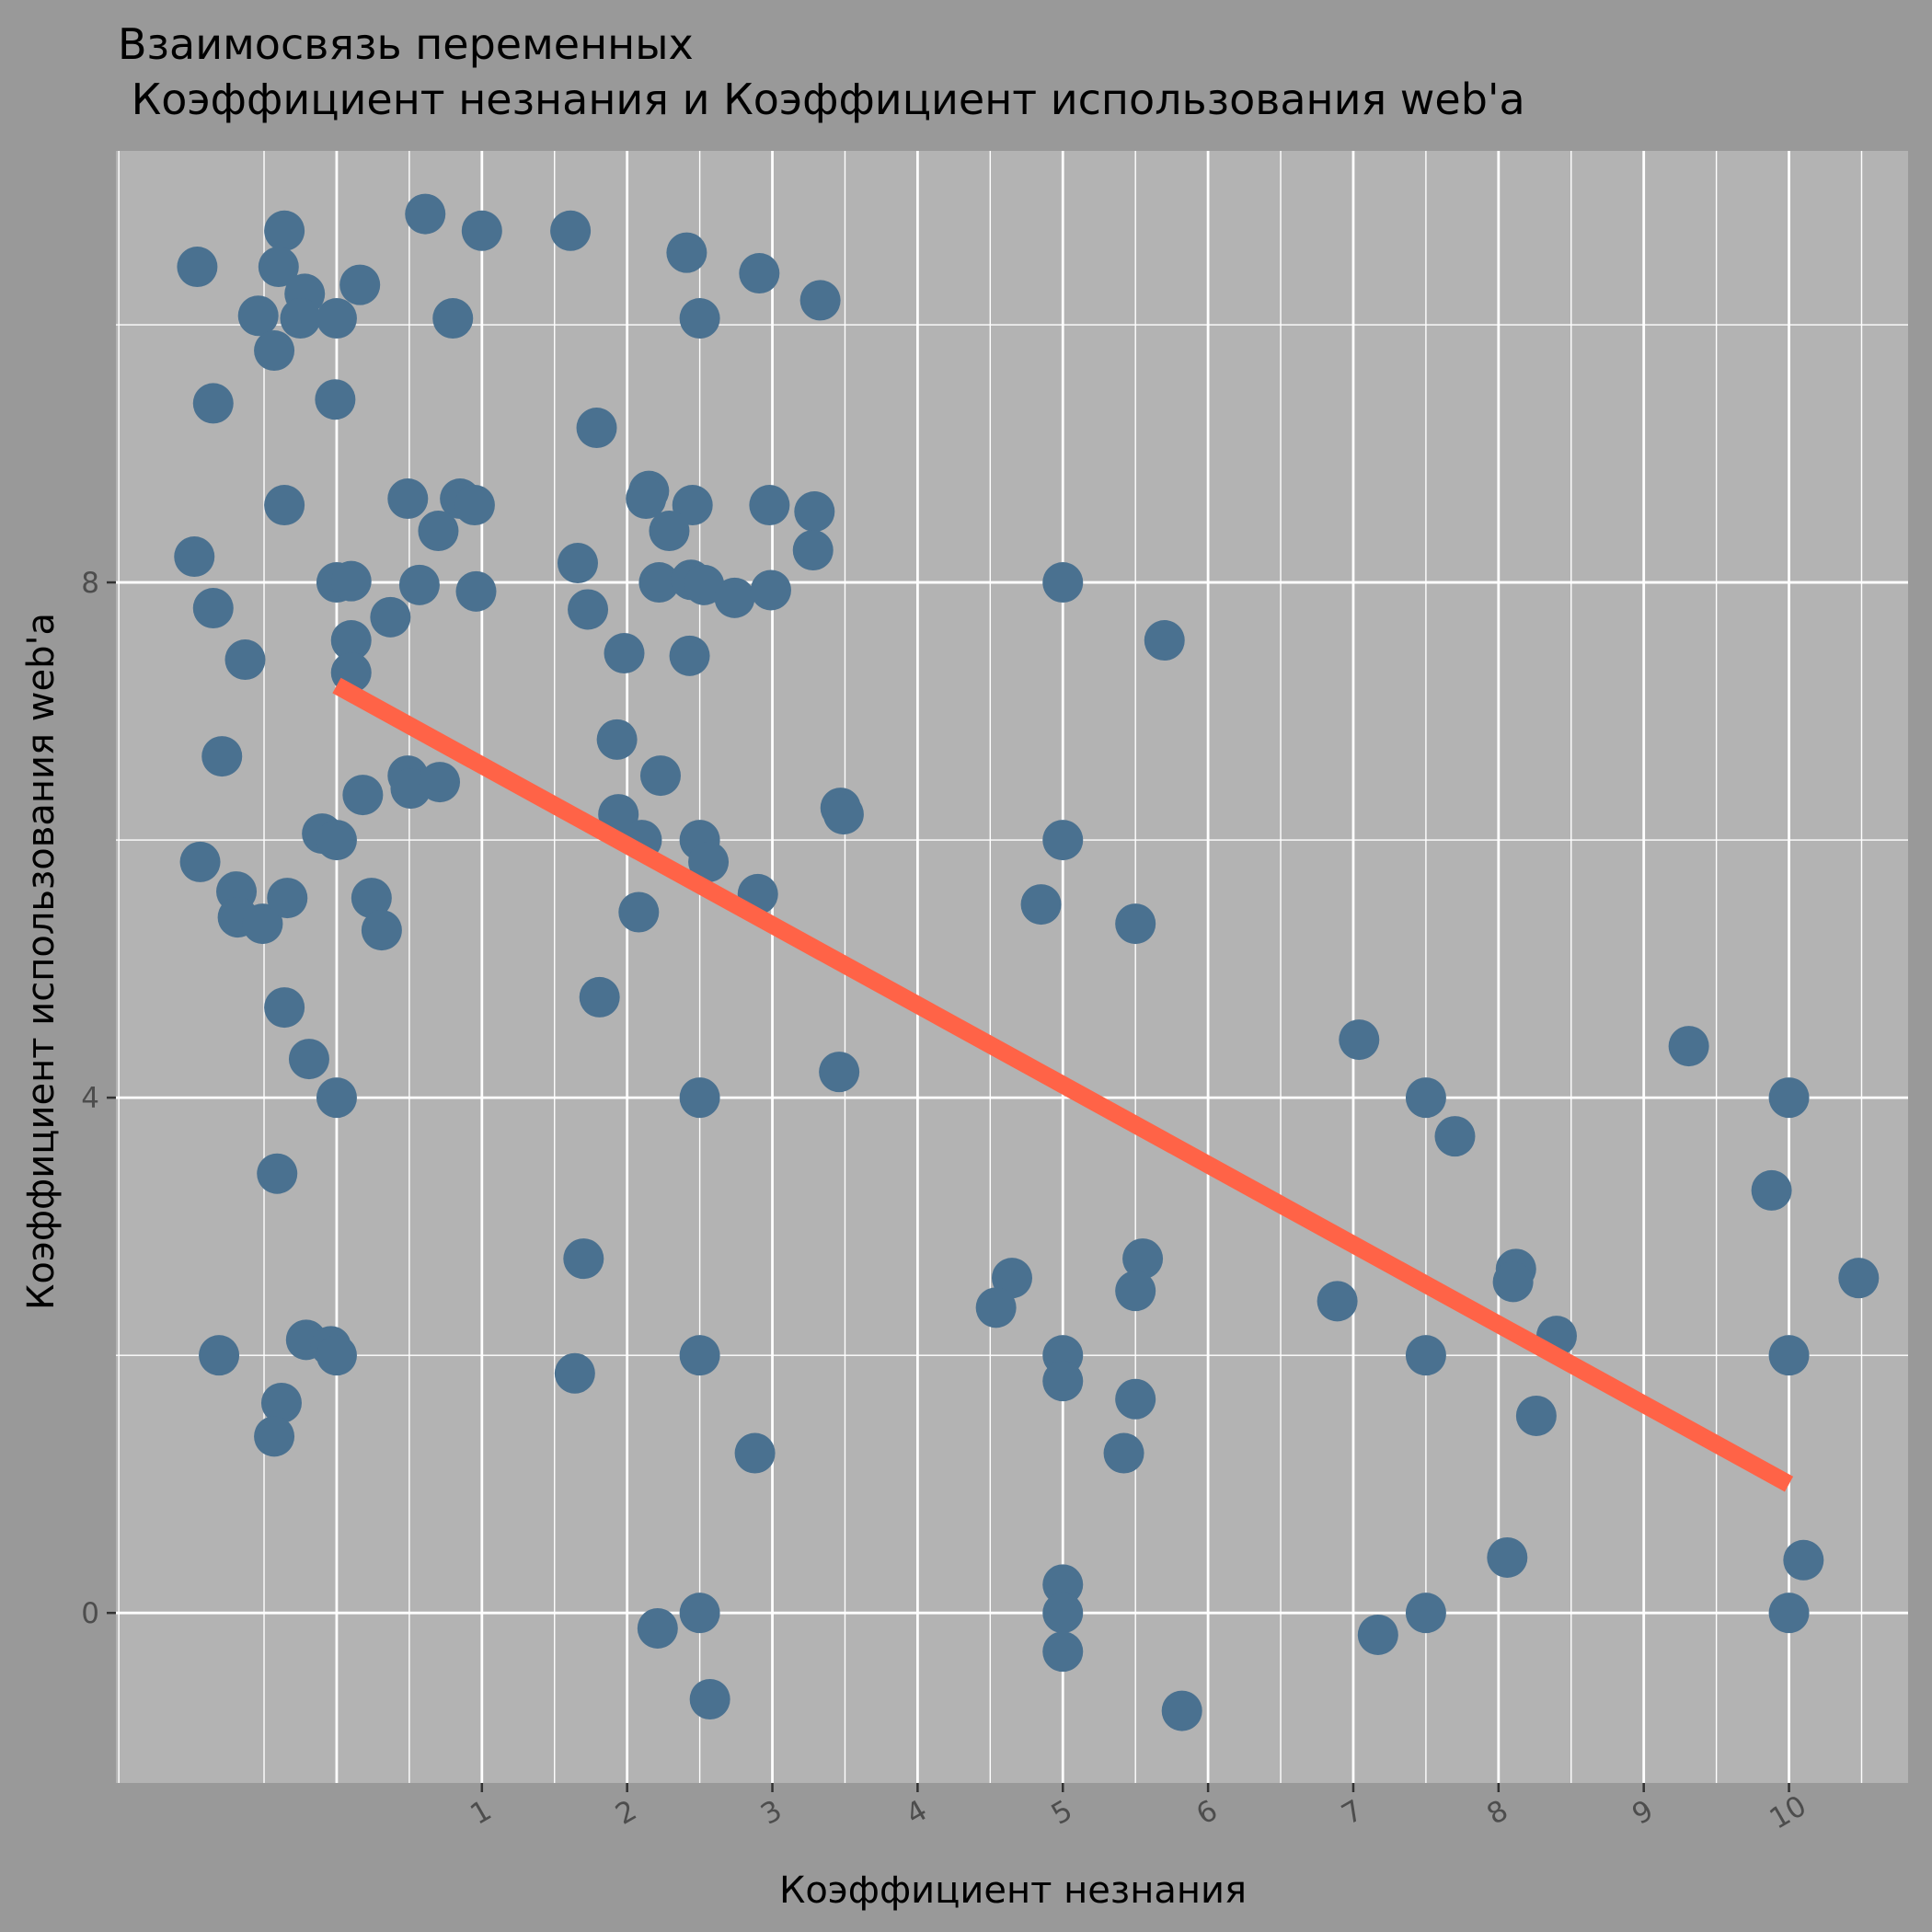 The height and width of the screenshot is (1932, 1932). I want to click on y-tick-label: 4, so click(90, 1098).